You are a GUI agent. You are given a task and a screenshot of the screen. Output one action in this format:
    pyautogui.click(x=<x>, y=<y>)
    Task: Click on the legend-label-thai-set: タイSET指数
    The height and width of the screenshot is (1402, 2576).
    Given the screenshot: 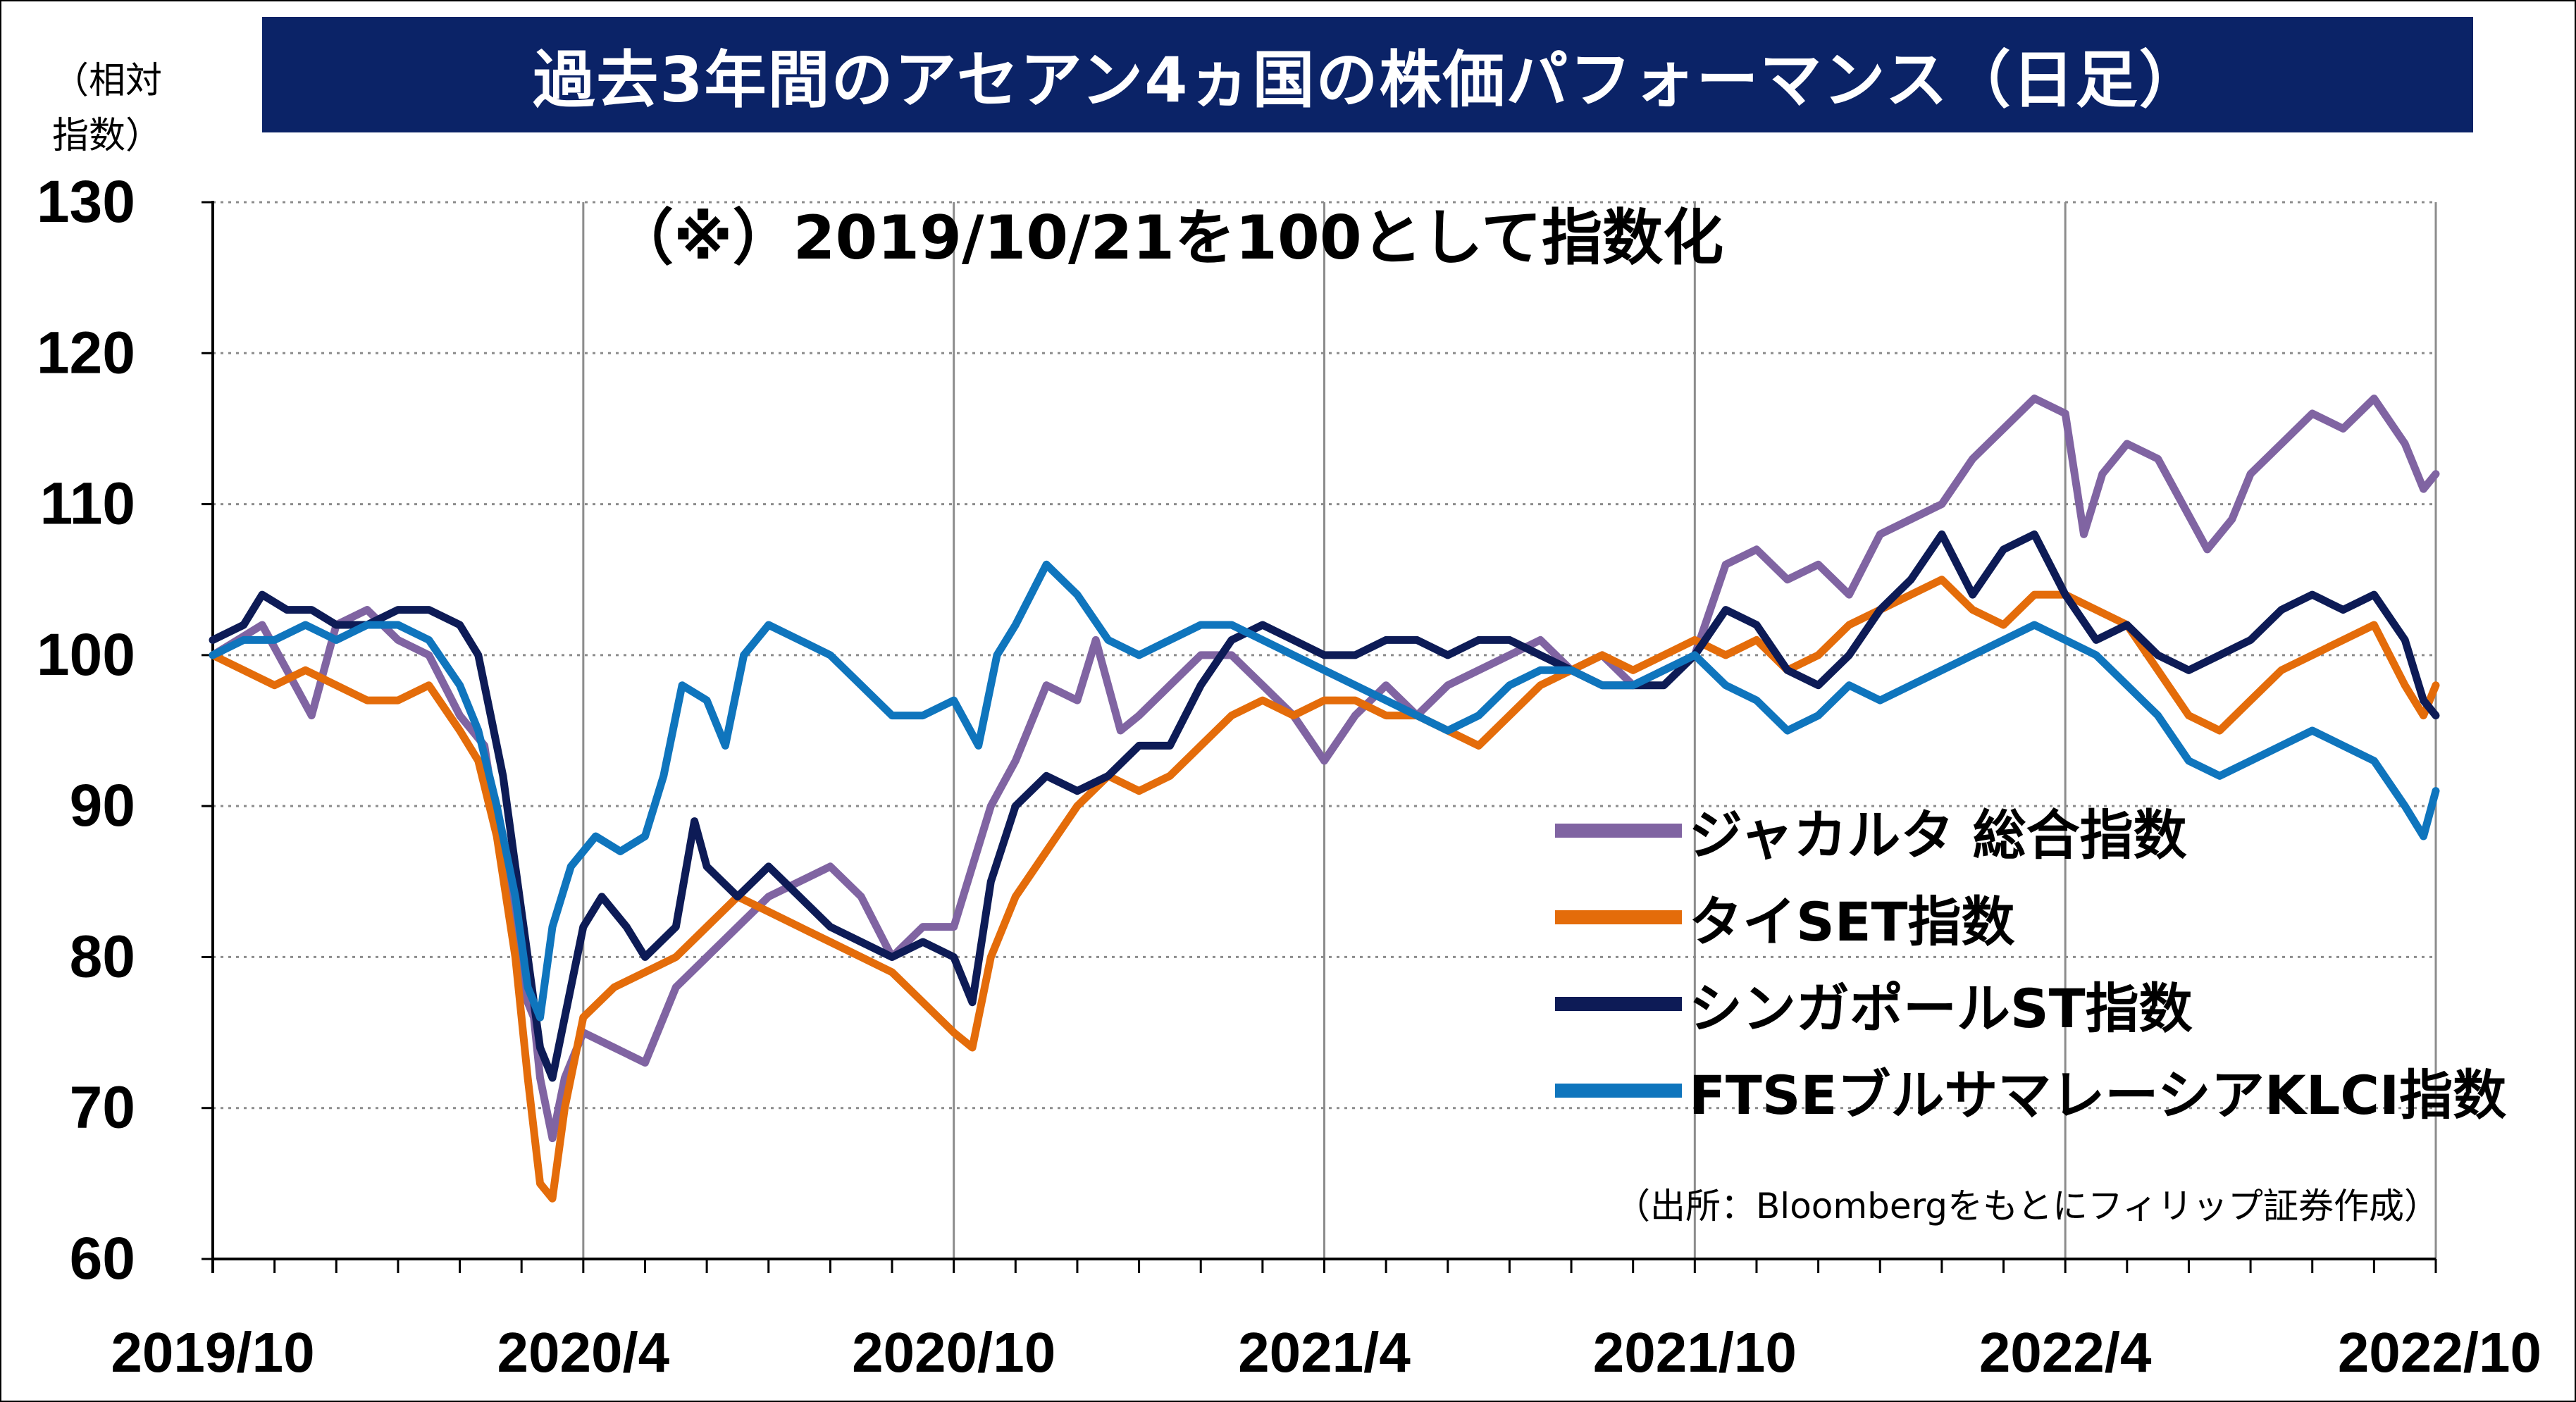 What is the action you would take?
    pyautogui.click(x=1852, y=921)
    